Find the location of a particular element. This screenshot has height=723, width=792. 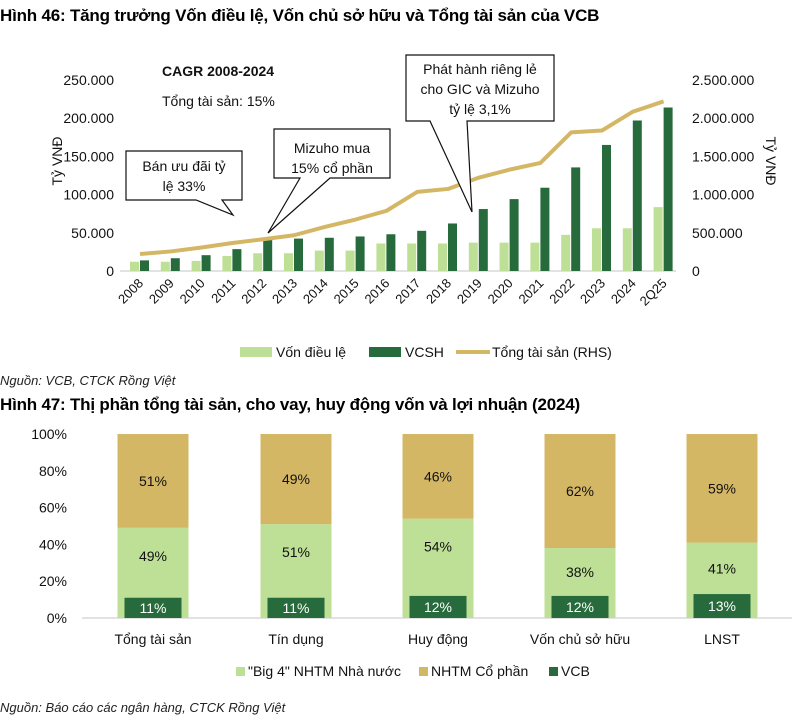

x-tick-label: LNST is located at coordinates (722, 639).